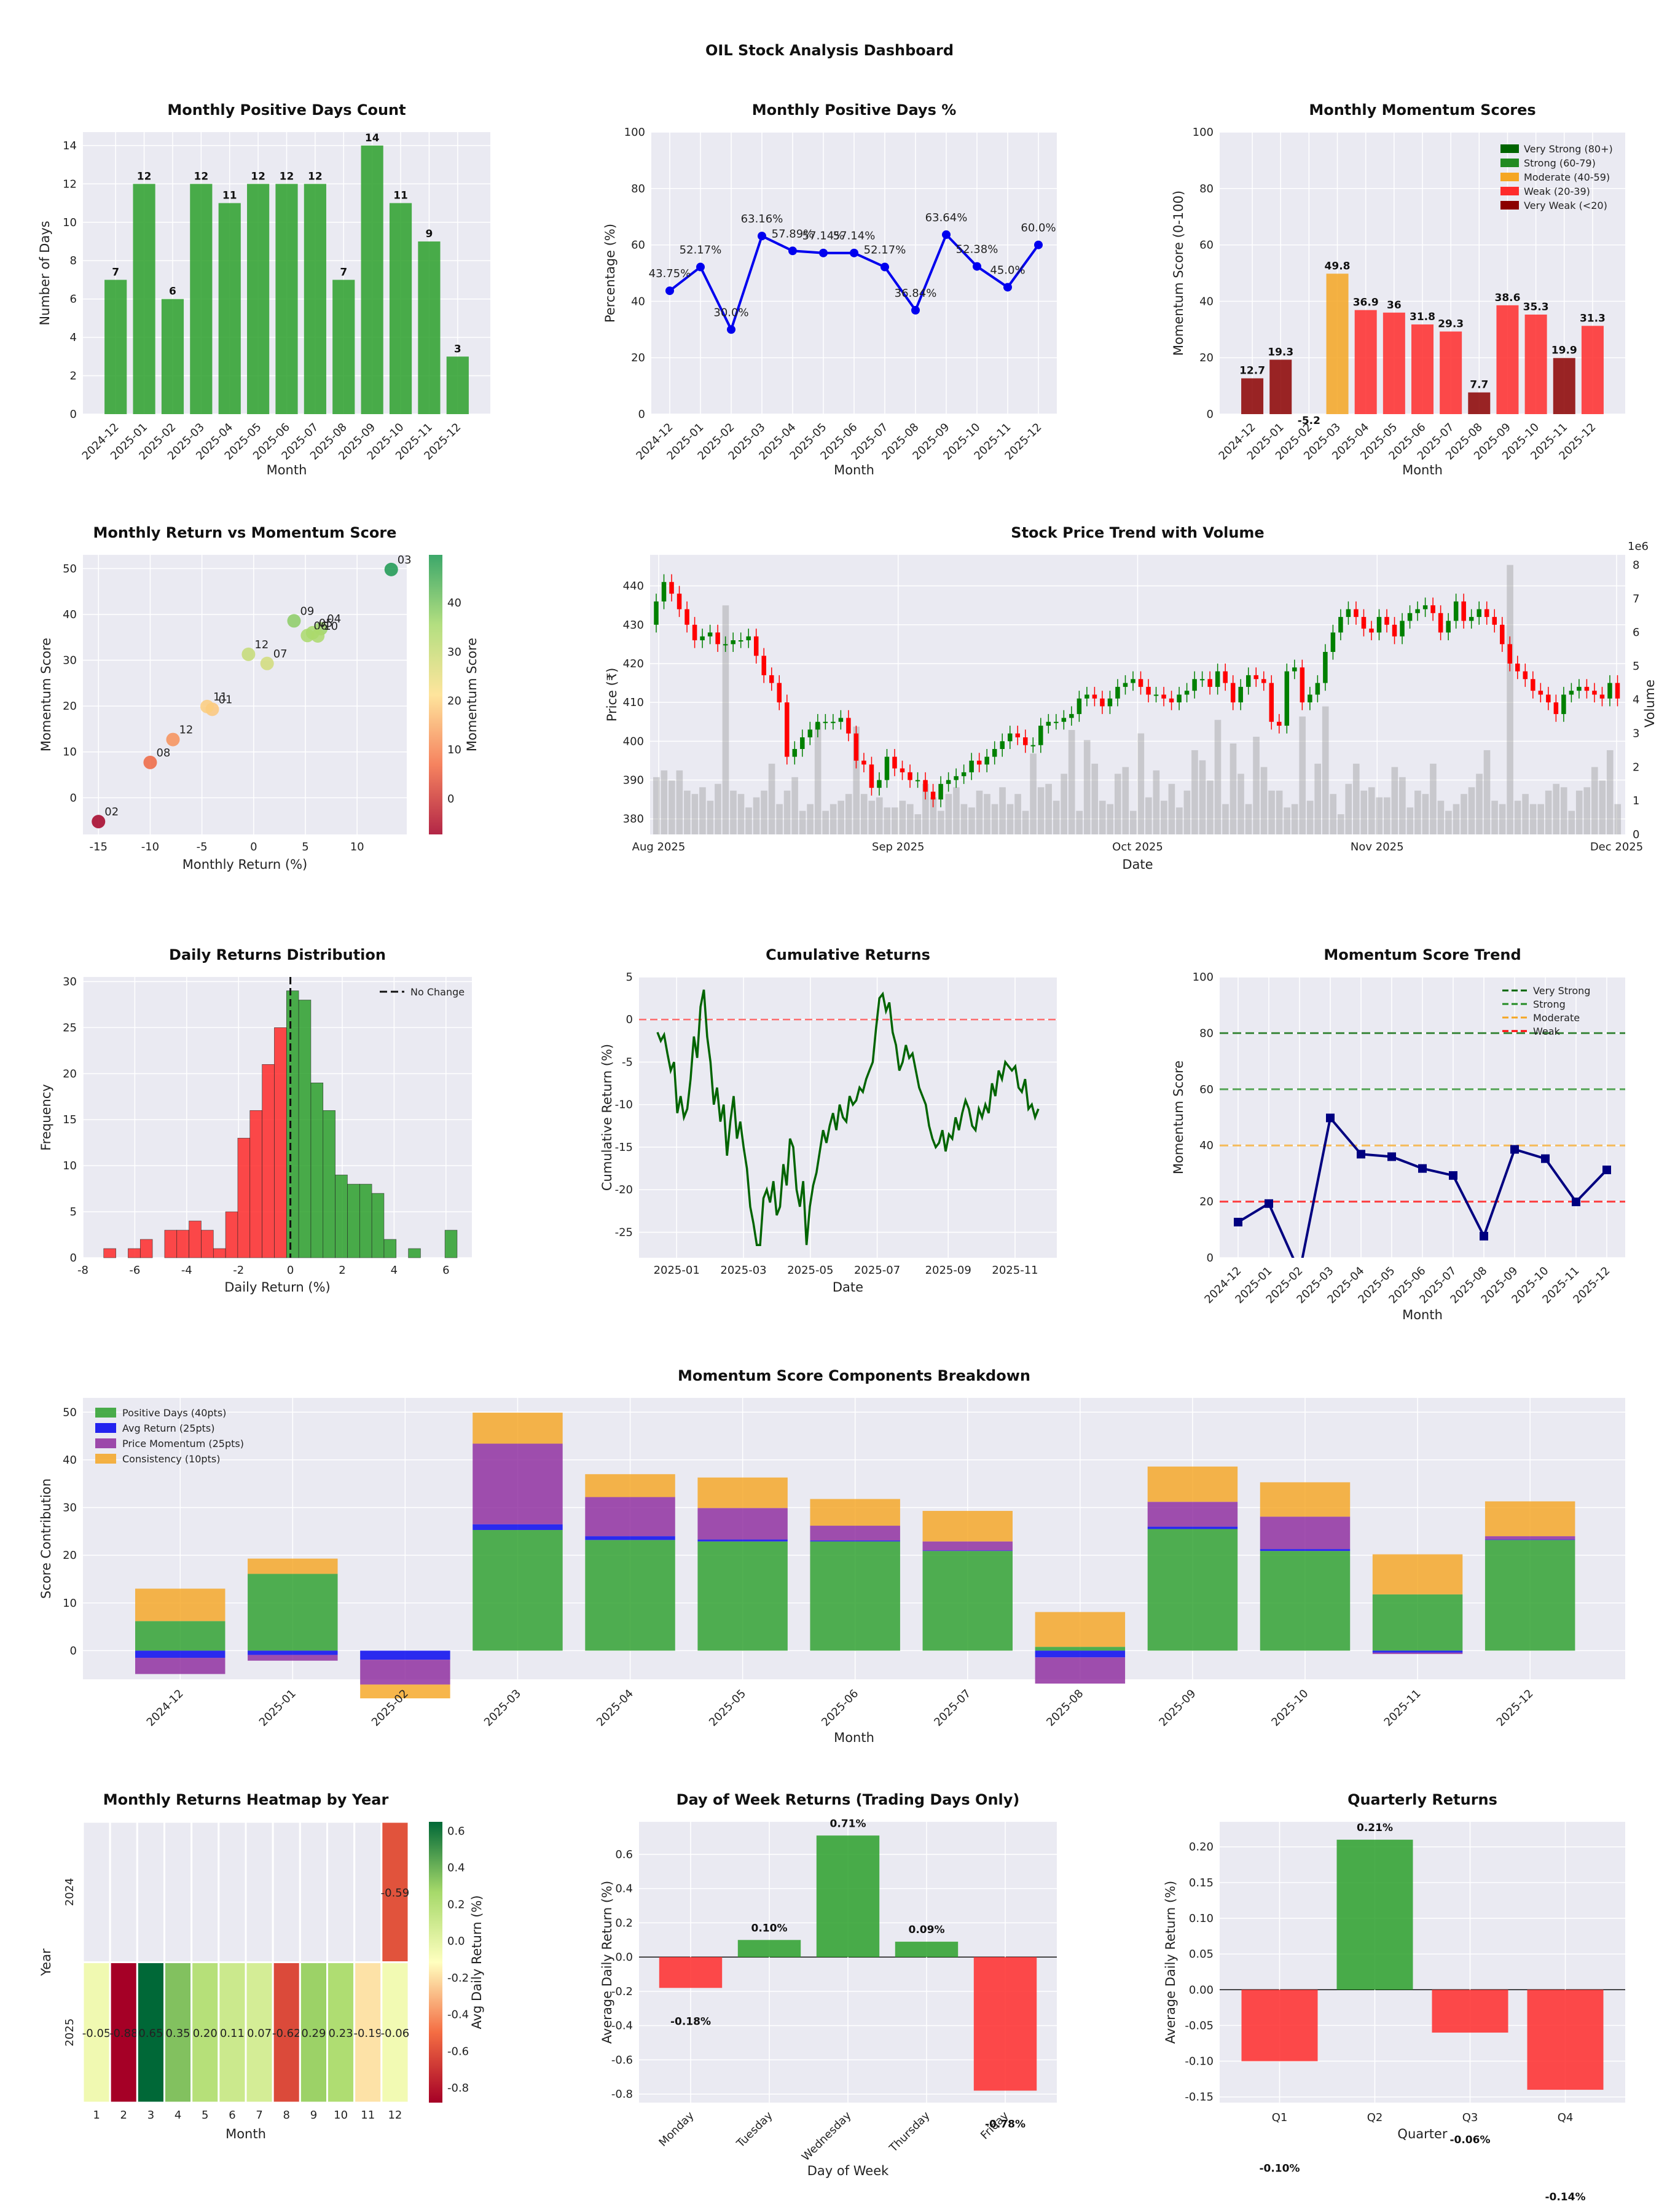  What do you see at coordinates (1366, 303) in the screenshot?
I see `bar-value-label: 36.9` at bounding box center [1366, 303].